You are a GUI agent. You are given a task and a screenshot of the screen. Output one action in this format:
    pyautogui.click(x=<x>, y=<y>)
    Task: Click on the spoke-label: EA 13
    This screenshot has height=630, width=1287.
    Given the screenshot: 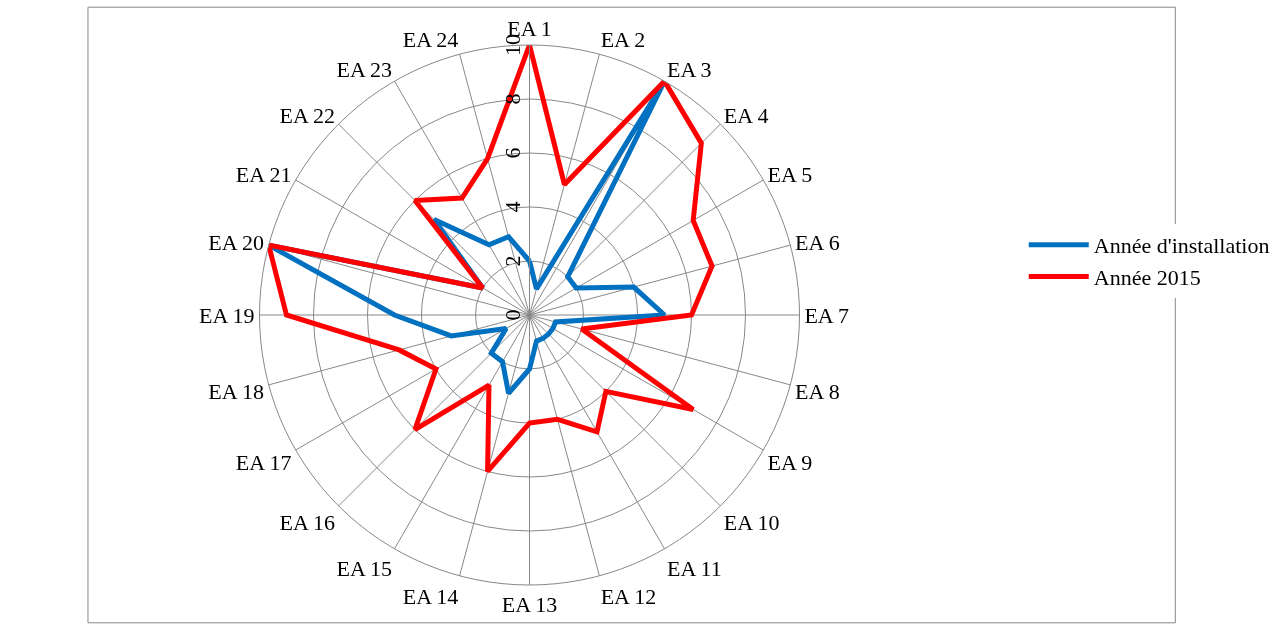 What is the action you would take?
    pyautogui.click(x=529, y=604)
    